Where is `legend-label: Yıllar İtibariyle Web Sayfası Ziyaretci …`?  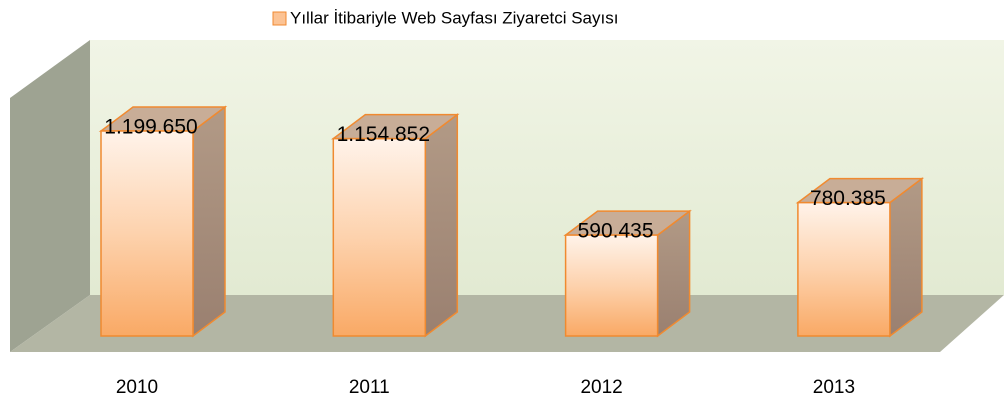
legend-label: Yıllar İtibariyle Web Sayfası Ziyaretci … is located at coordinates (454, 17).